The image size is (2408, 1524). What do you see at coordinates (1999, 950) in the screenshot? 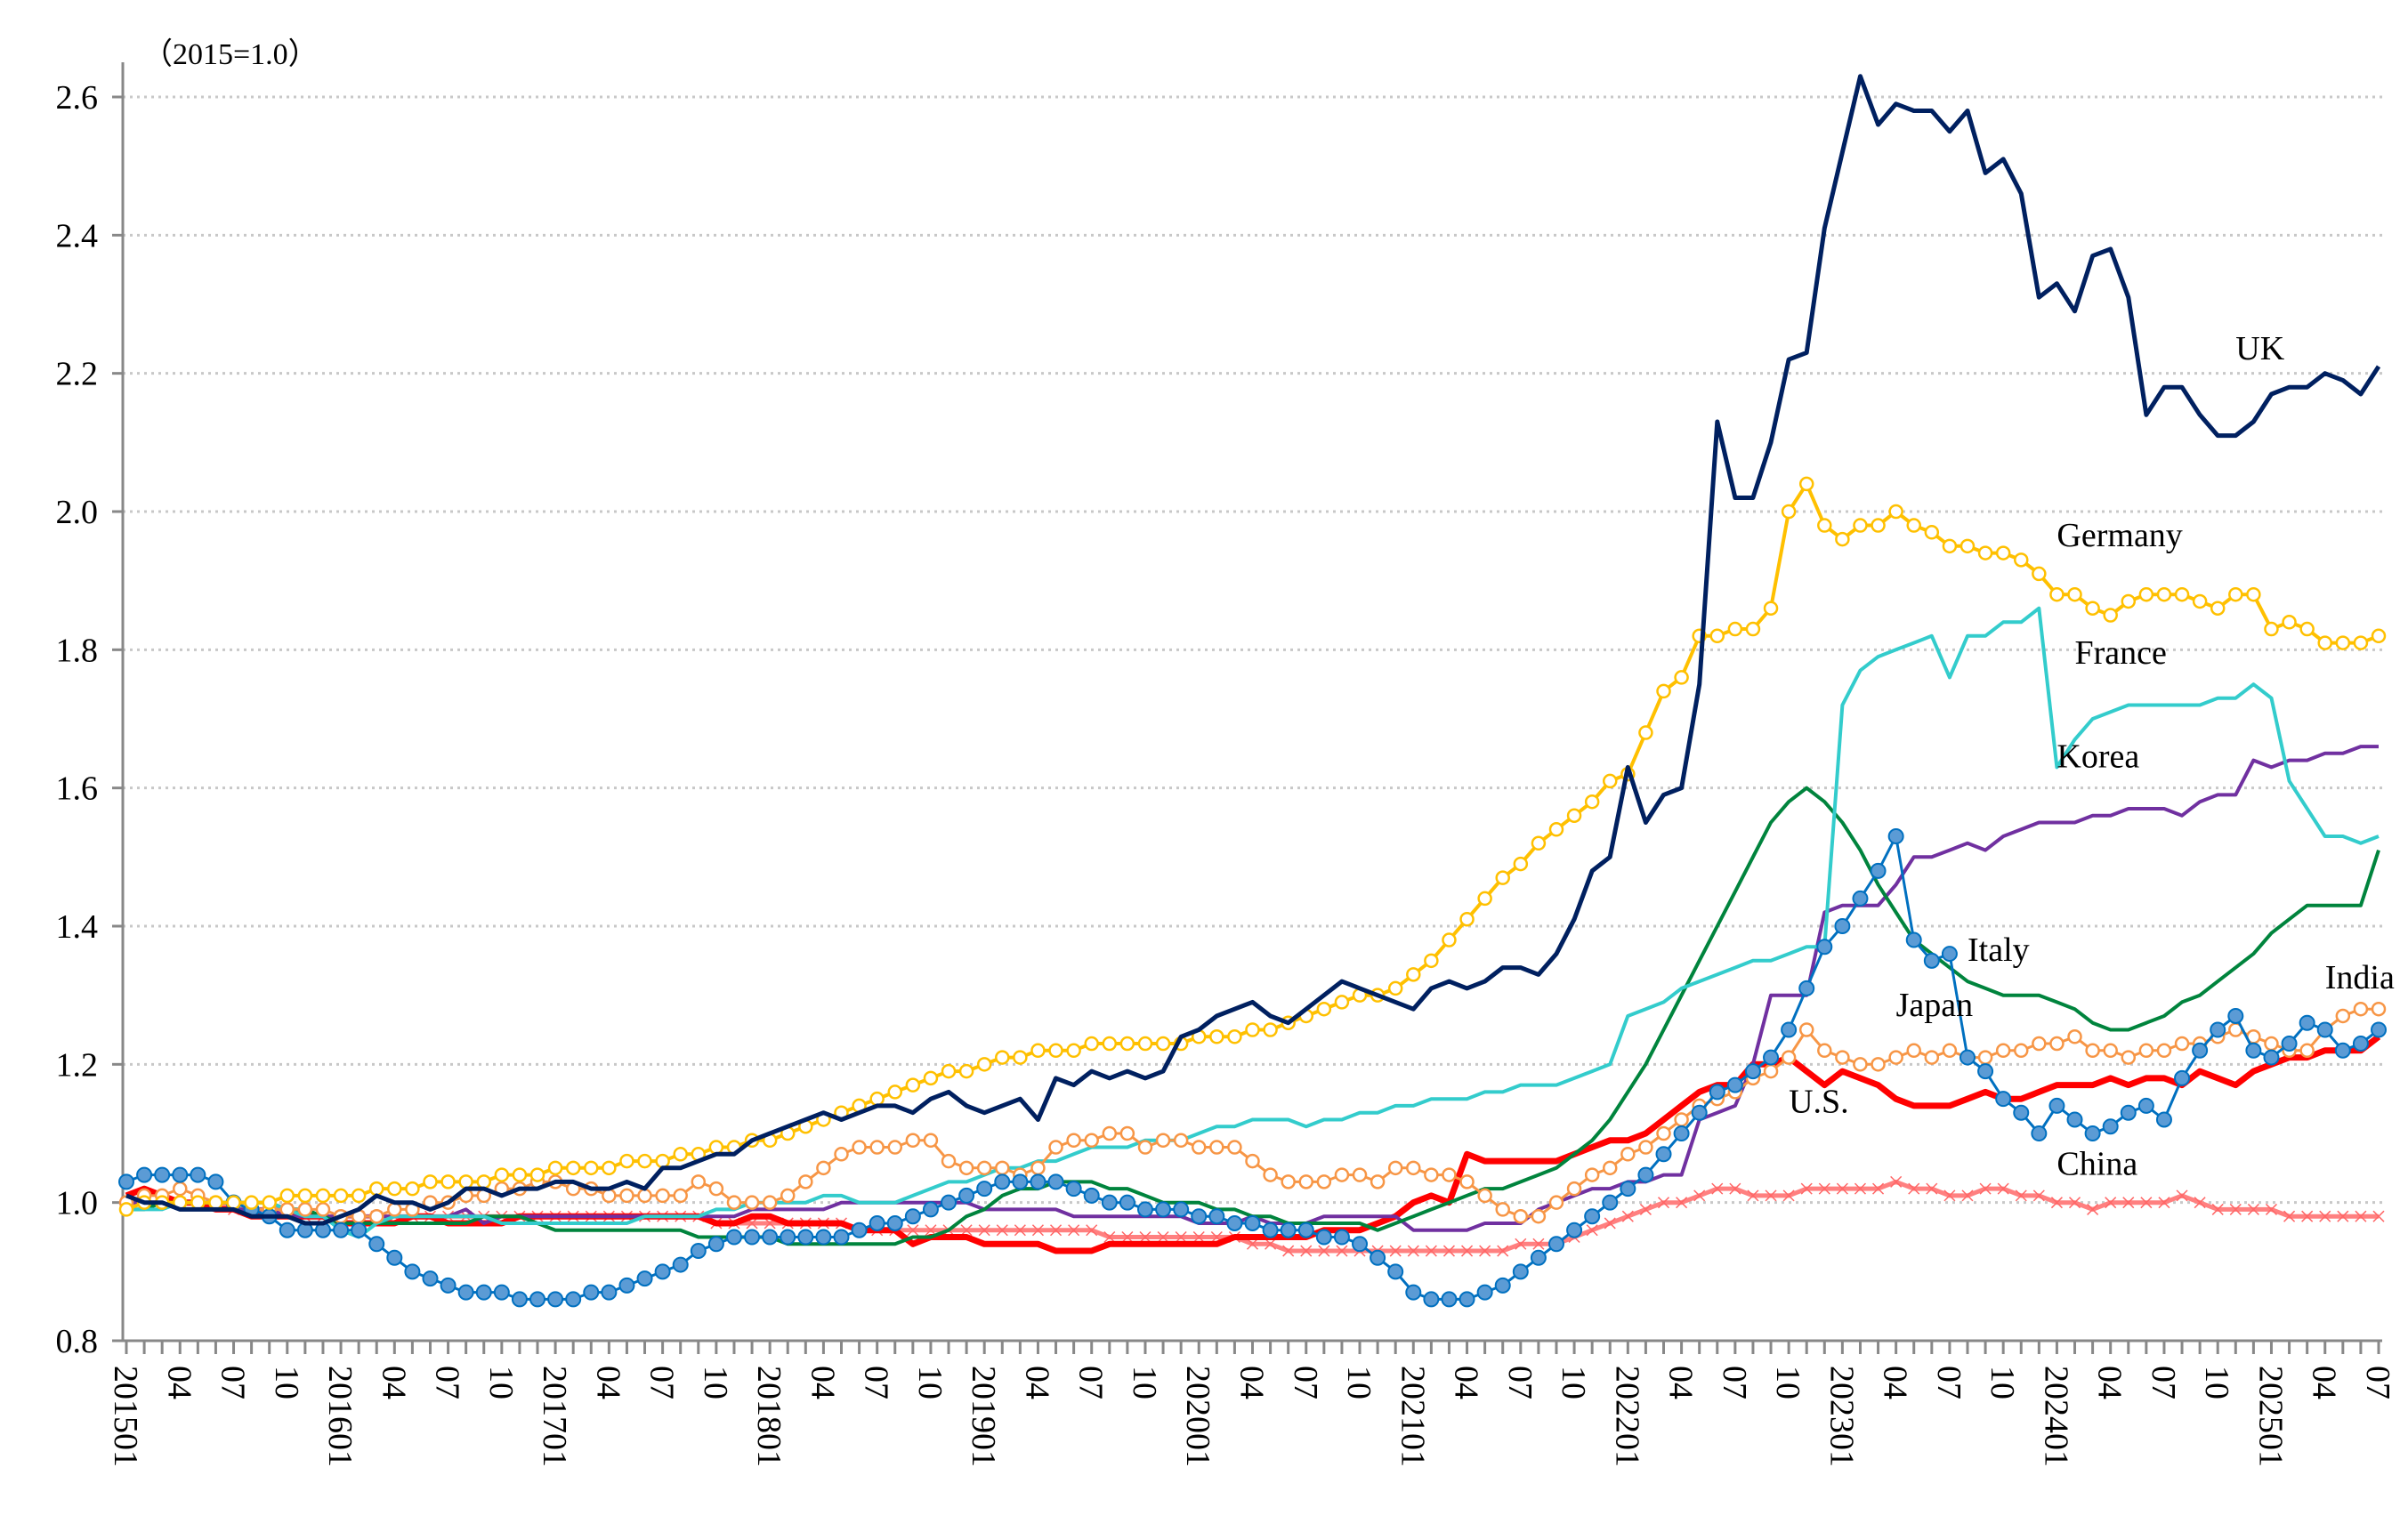
I see `series-label-italy: Italy` at bounding box center [1999, 950].